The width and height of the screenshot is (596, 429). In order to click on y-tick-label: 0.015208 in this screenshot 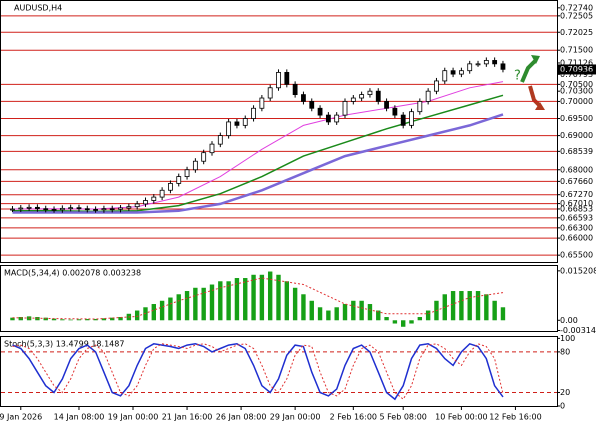, I will do `click(578, 270)`.